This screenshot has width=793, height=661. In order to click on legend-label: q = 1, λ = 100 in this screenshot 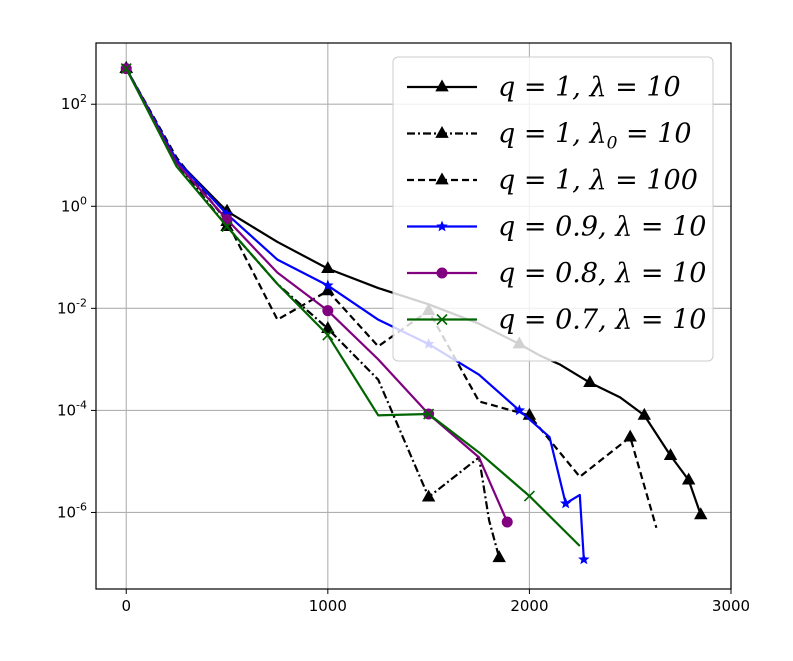, I will do `click(598, 180)`.